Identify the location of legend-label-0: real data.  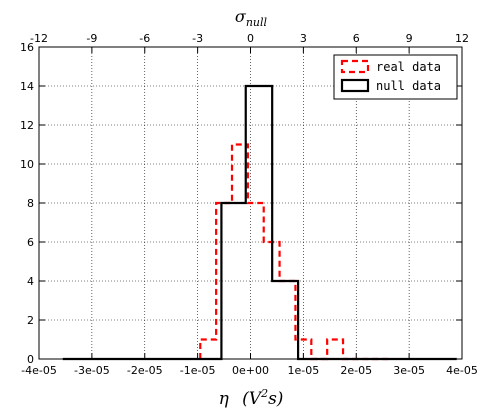
(408, 67).